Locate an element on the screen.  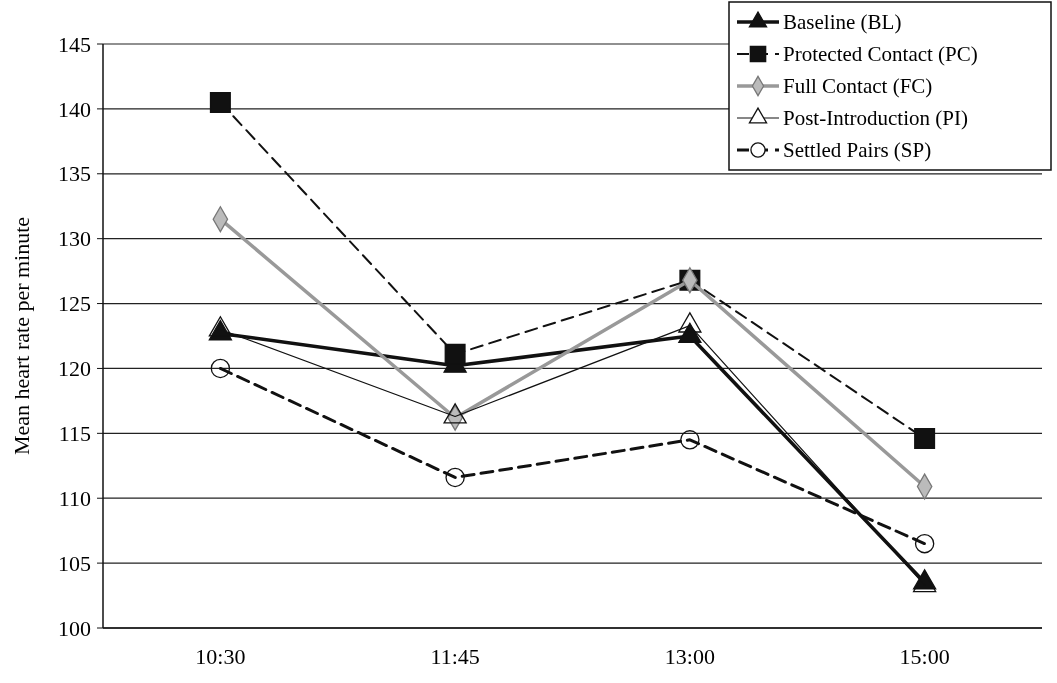
x-tick-label: 15:00 is located at coordinates (924, 656).